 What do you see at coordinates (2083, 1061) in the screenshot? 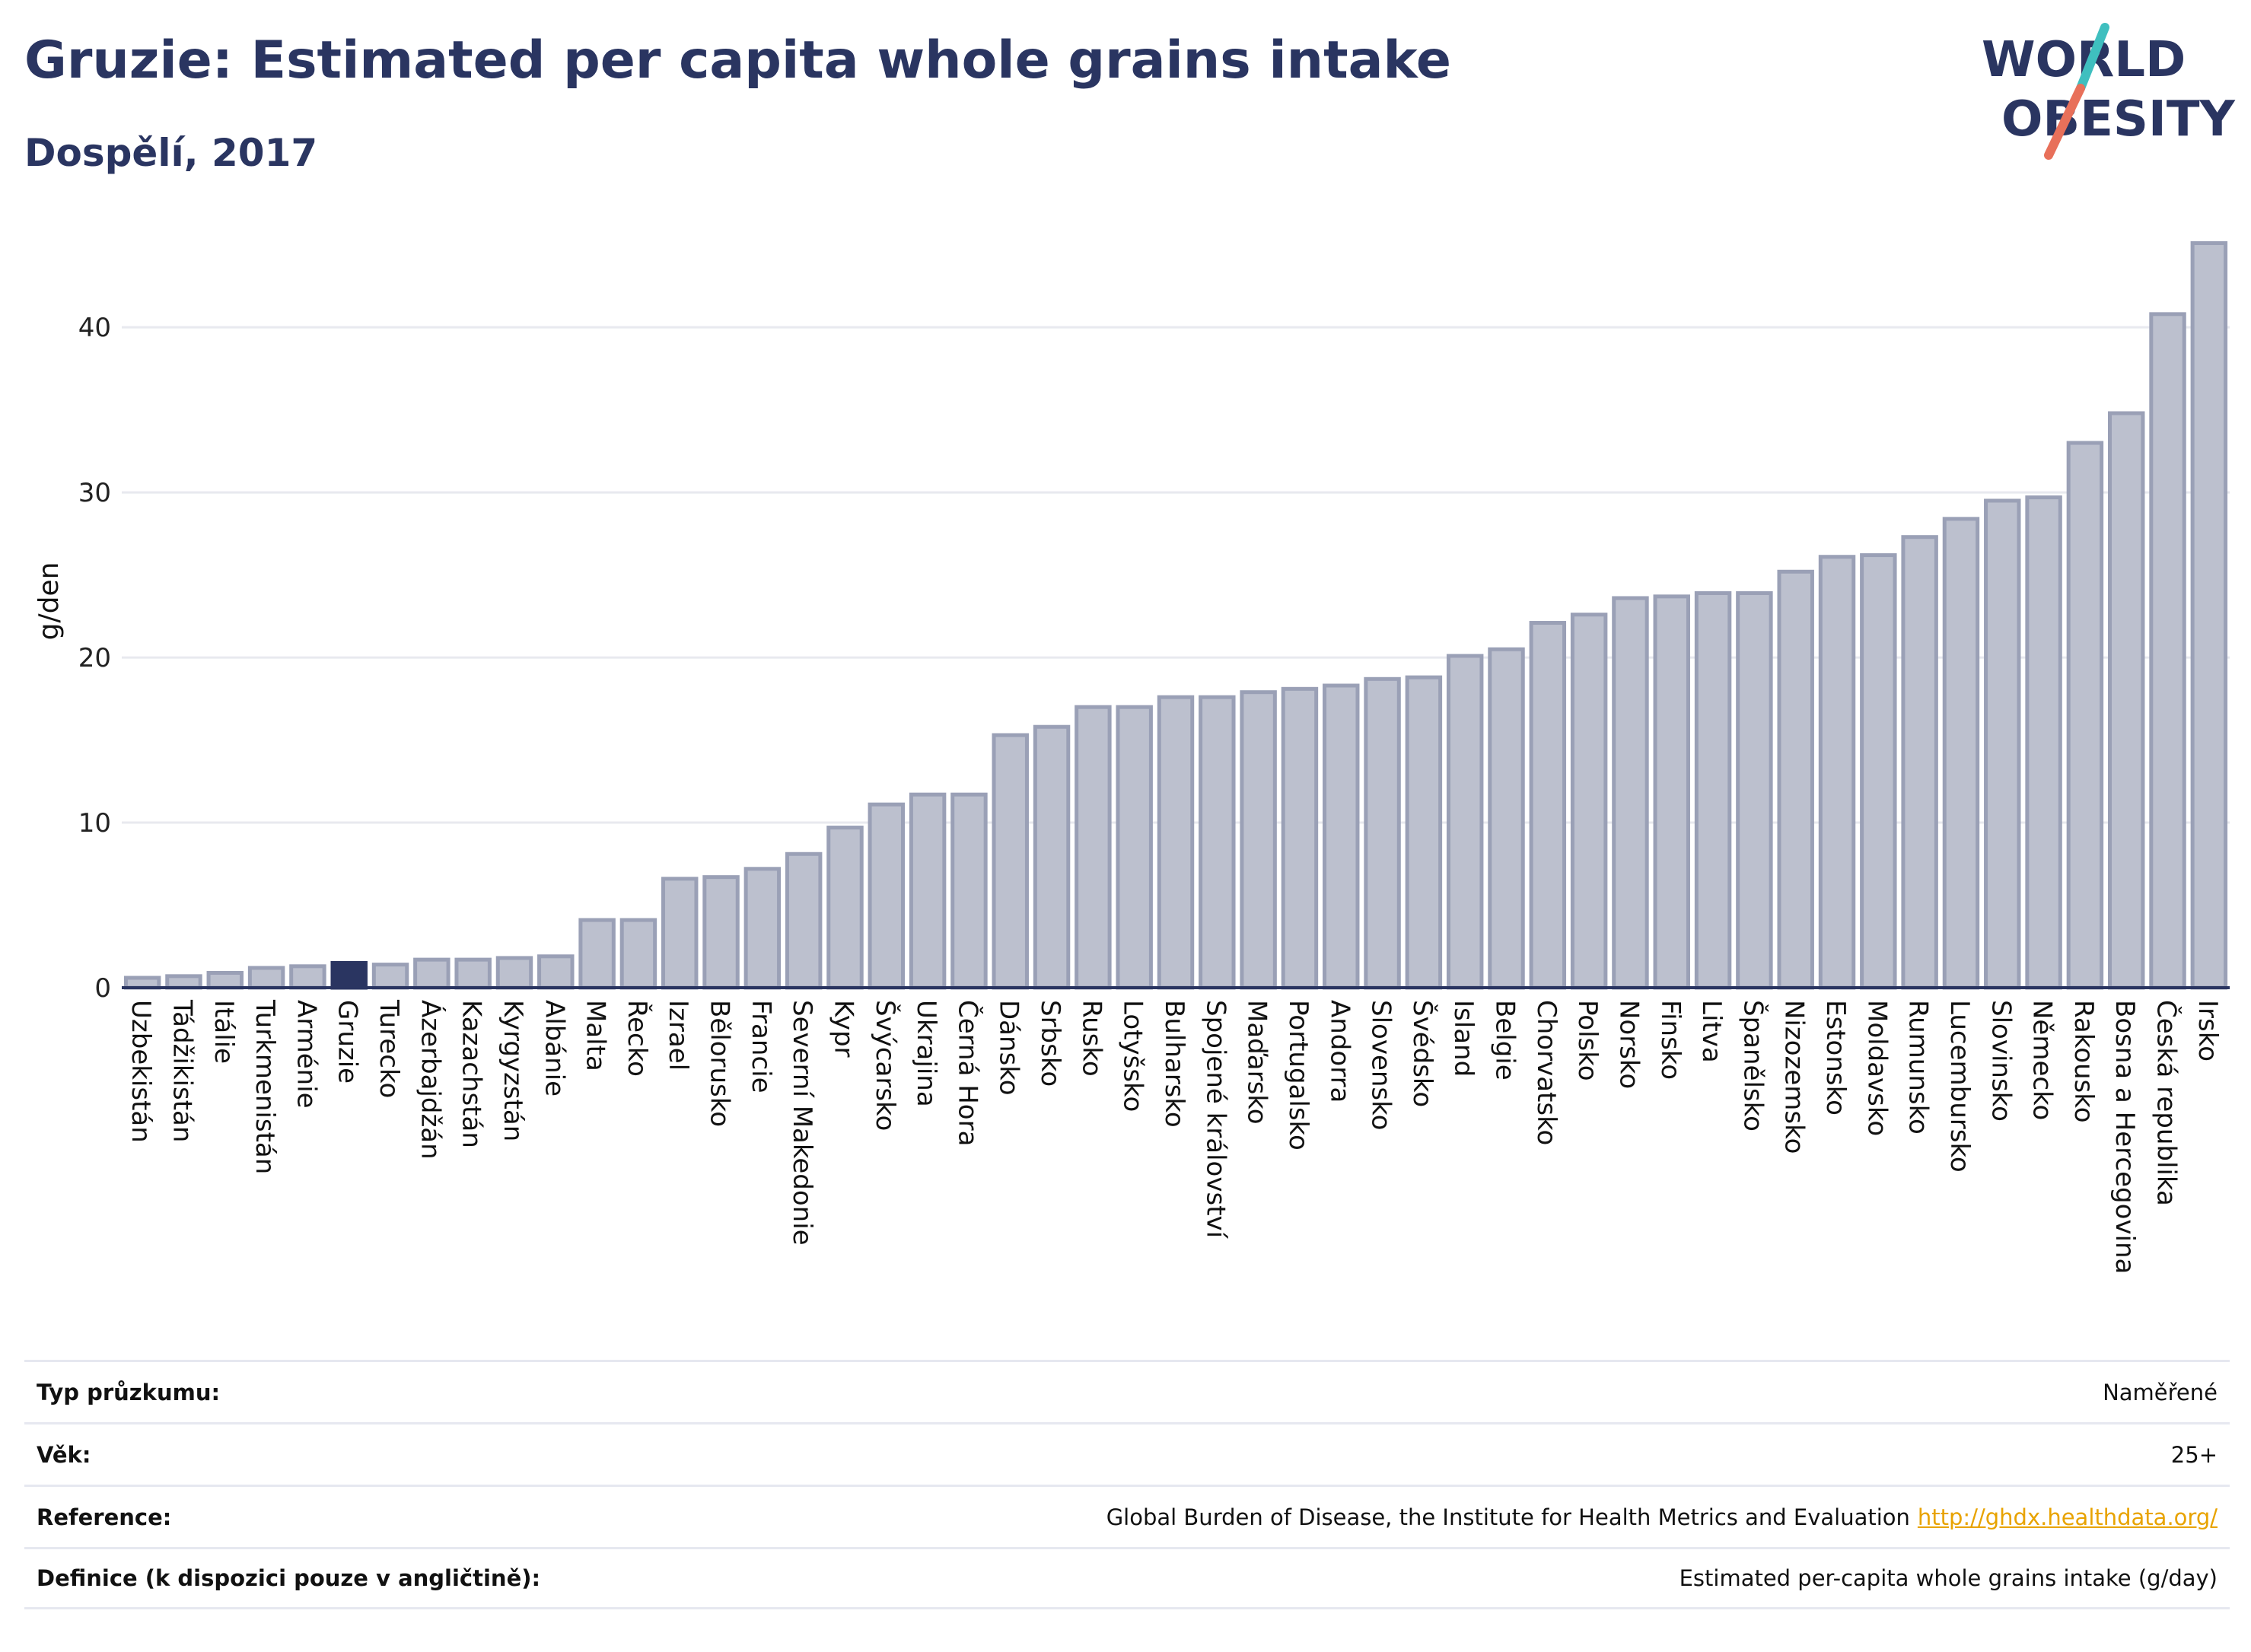
I see `x-tick-label: Rakousko` at bounding box center [2083, 1061].